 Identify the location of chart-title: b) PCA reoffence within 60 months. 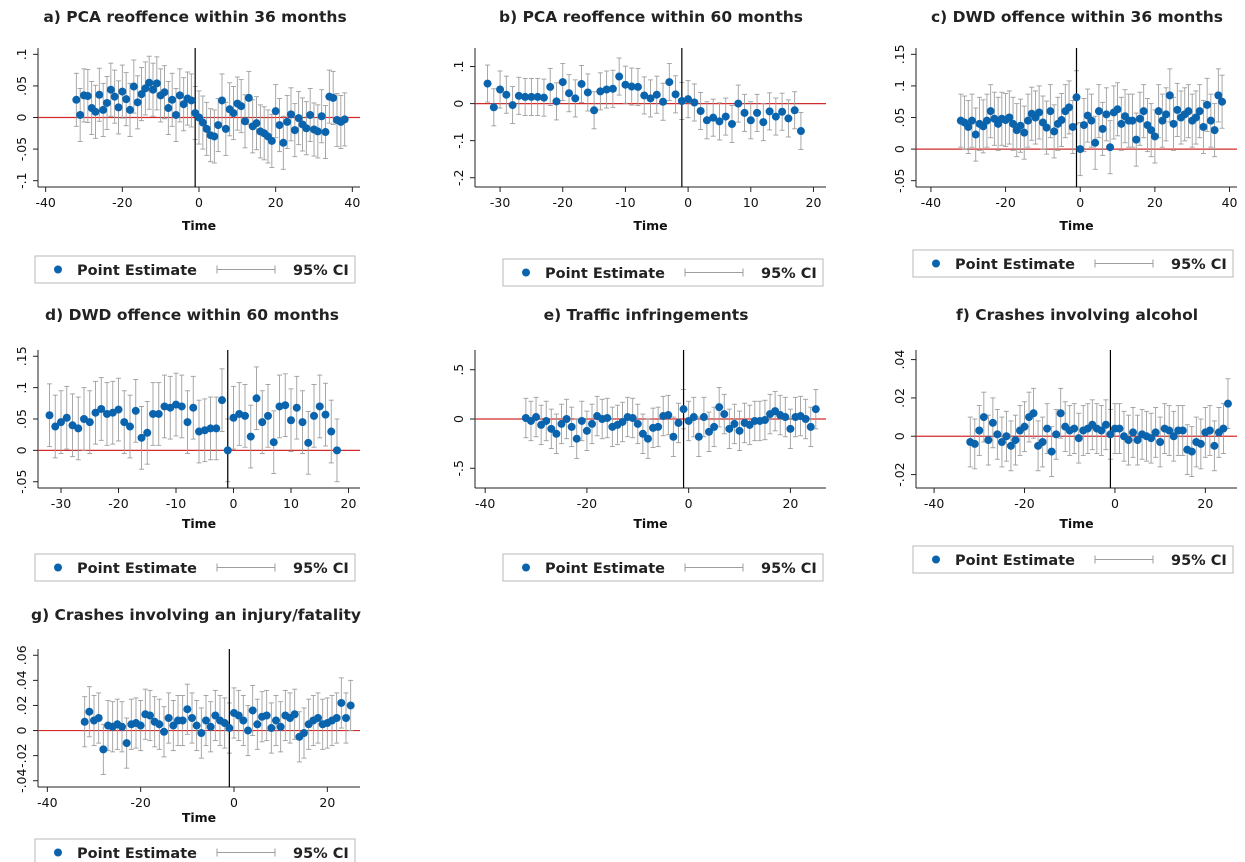
(651, 17).